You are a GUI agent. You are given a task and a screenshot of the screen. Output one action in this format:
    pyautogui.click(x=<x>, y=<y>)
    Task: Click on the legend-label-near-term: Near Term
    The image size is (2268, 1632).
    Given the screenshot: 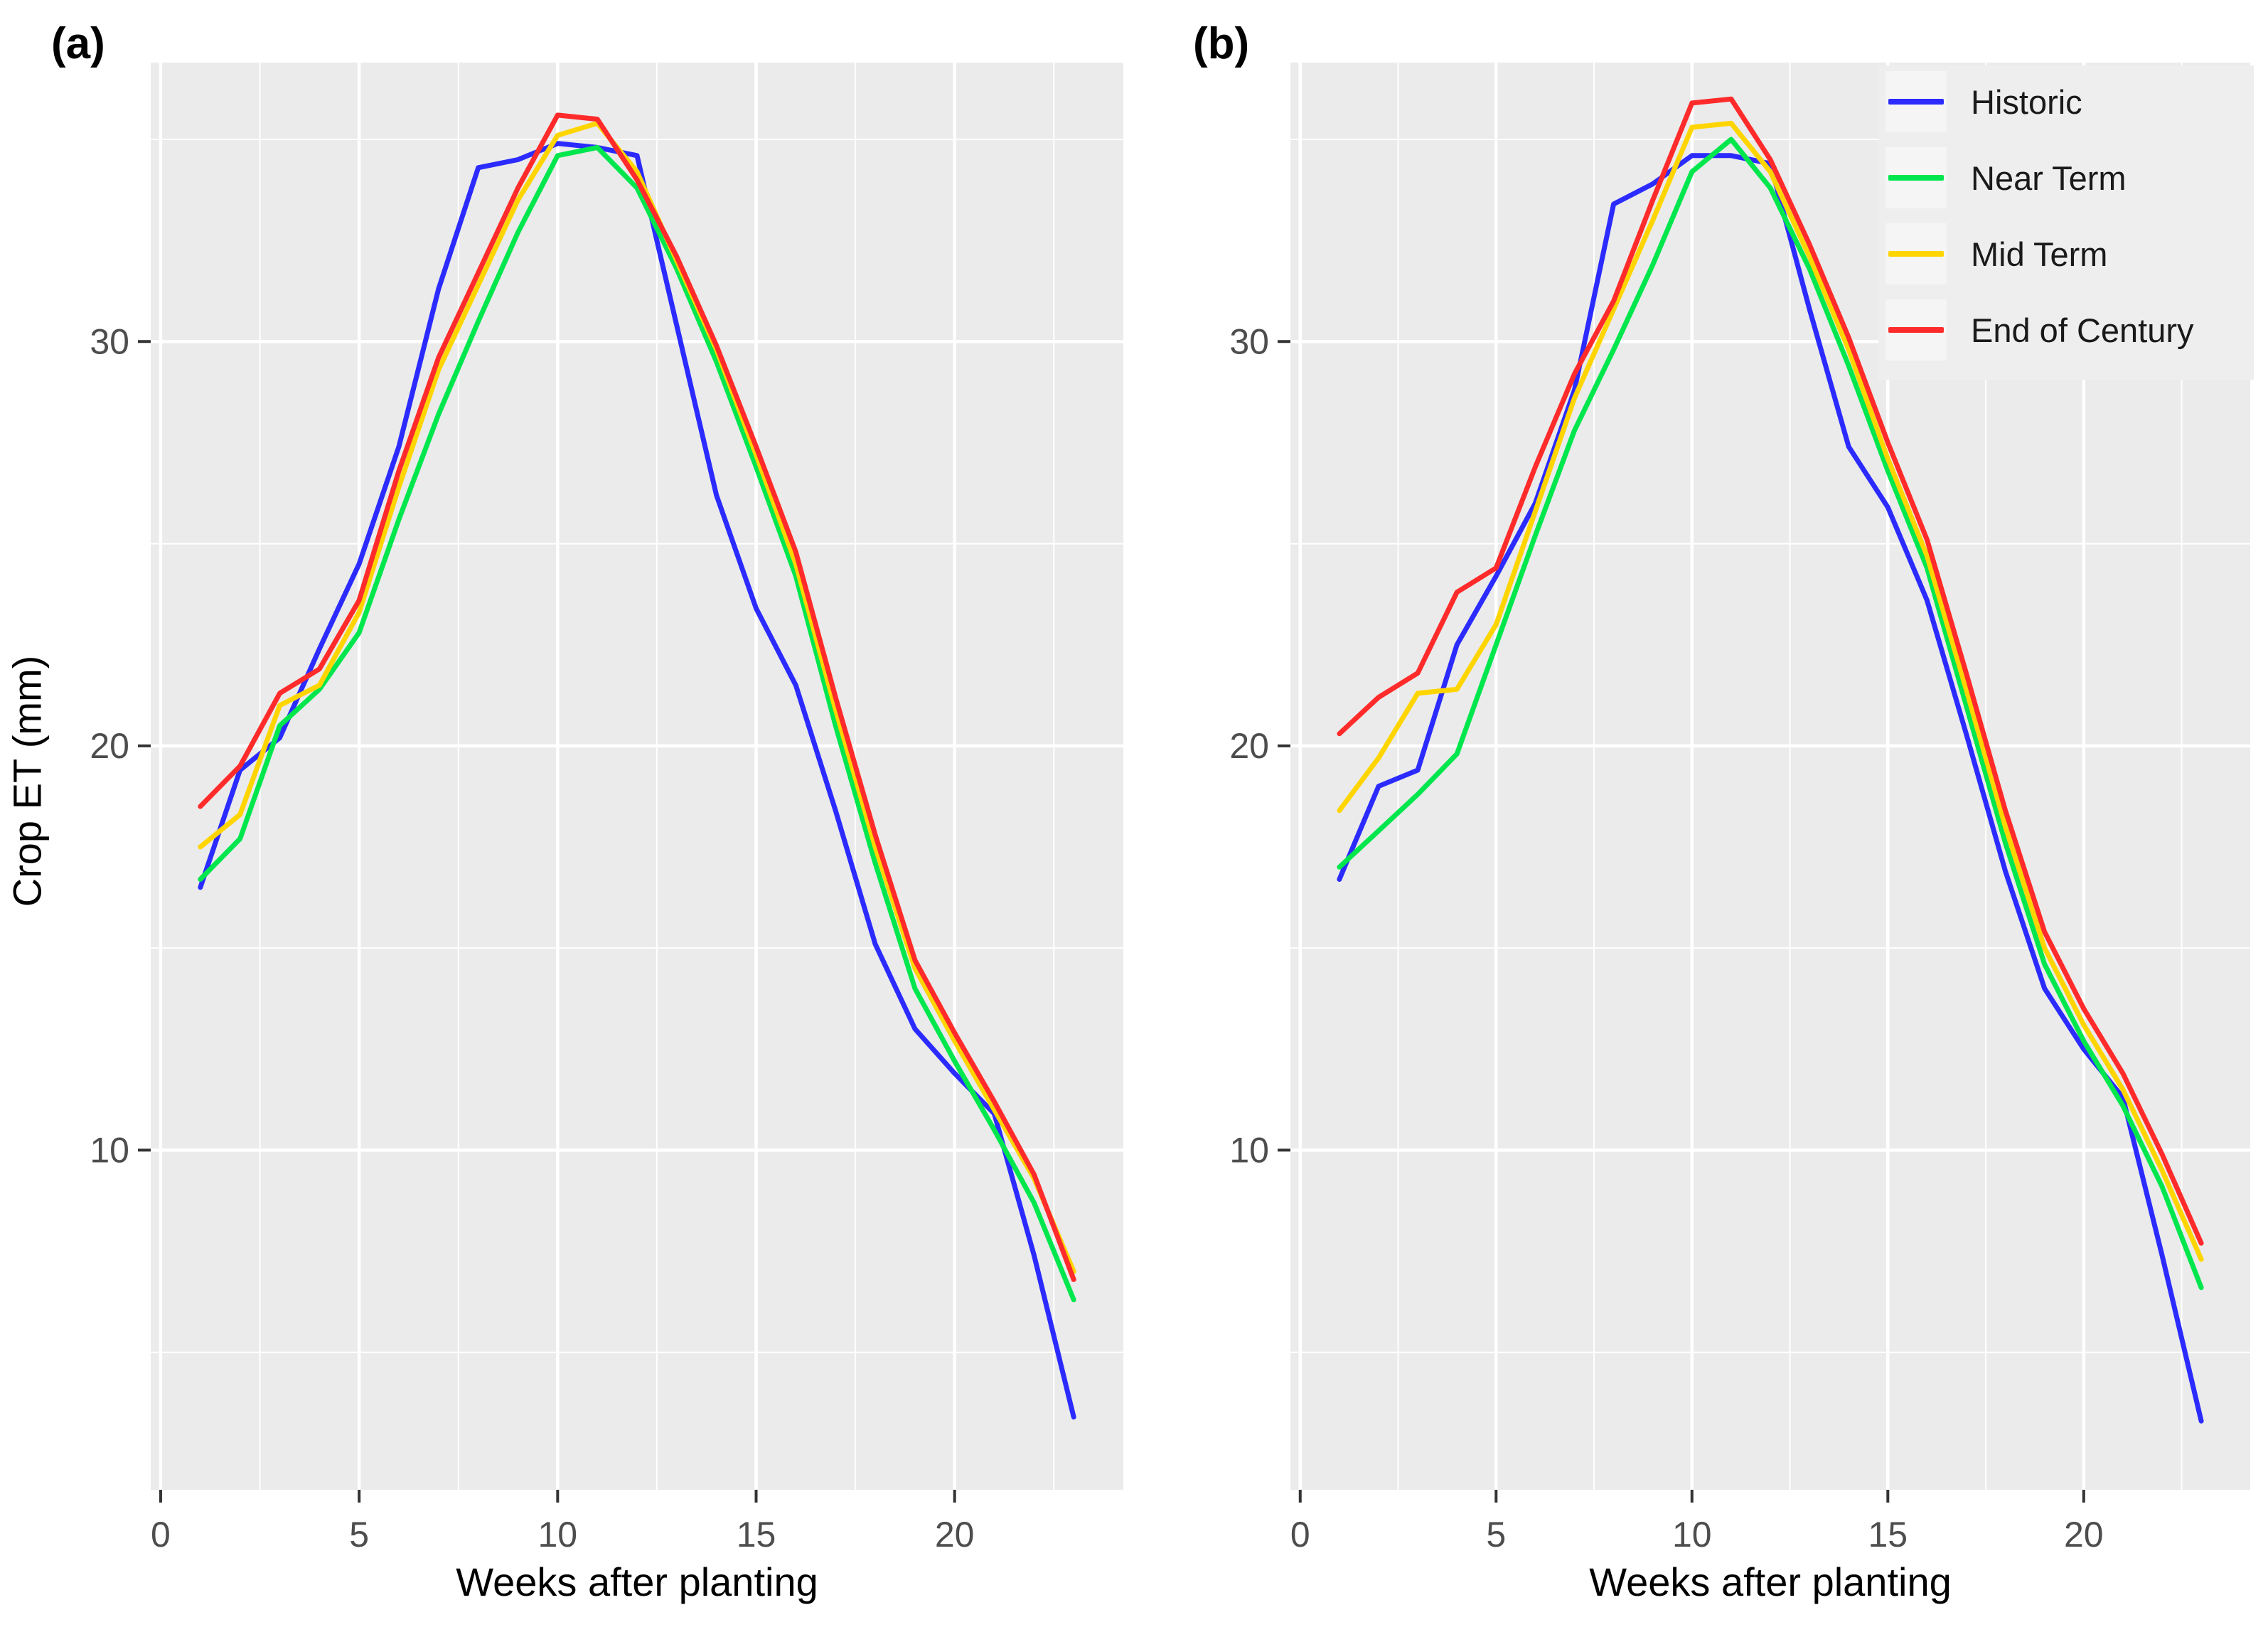 What is the action you would take?
    pyautogui.click(x=2049, y=178)
    